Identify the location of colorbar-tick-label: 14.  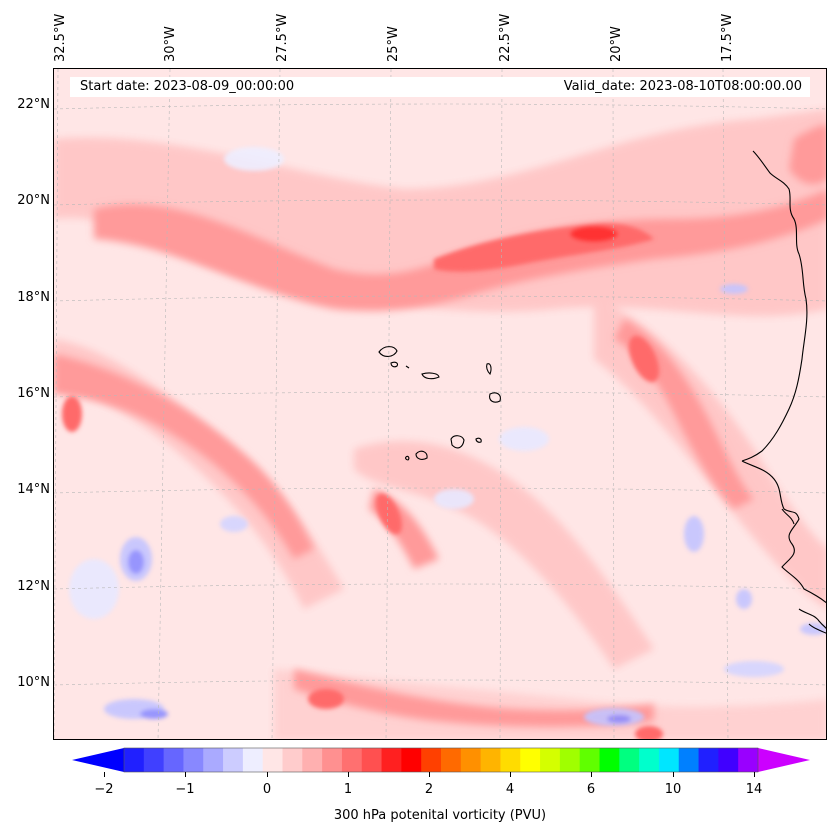
(754, 789).